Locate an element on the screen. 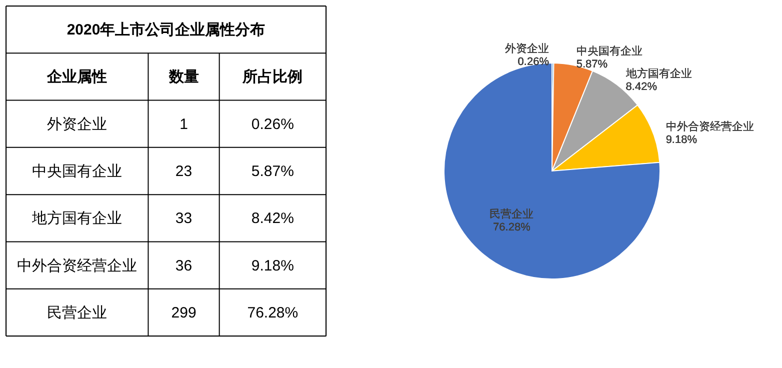 The height and width of the screenshot is (368, 782). text: 33 is located at coordinates (183, 219).